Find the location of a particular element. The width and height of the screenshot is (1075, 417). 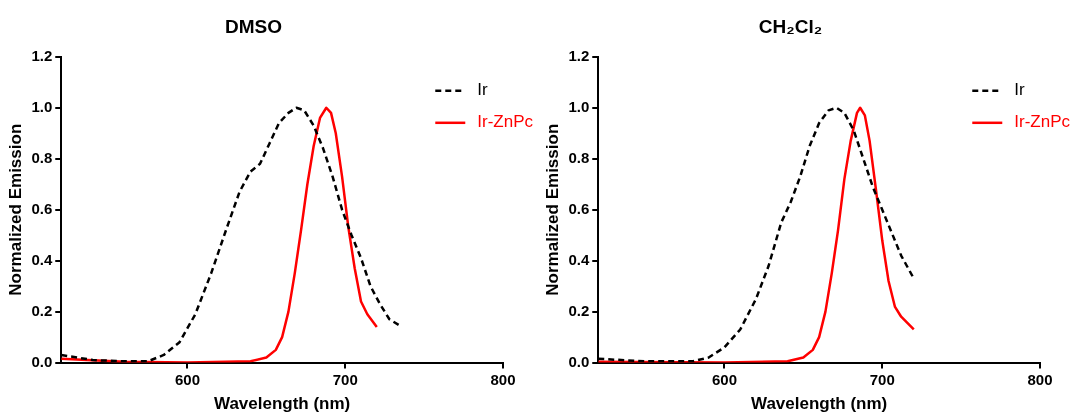

chart-title: CH₂Cl₂ is located at coordinates (790, 26).